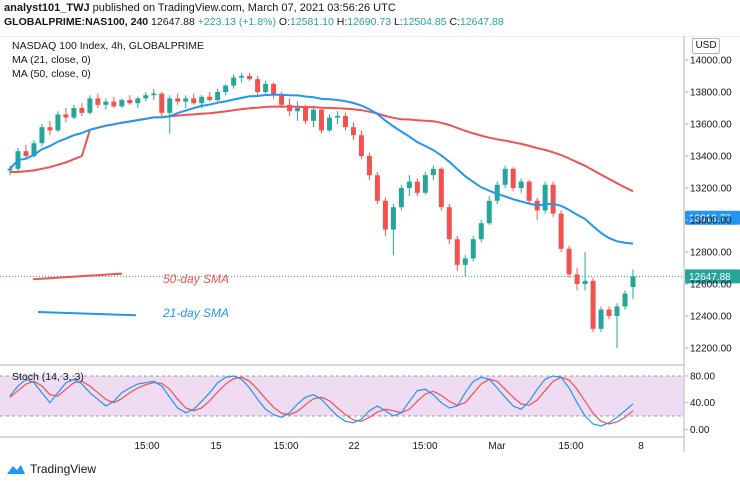 This screenshot has width=740, height=485. Describe the element at coordinates (342, 22) in the screenshot. I see `high-label: H:` at that location.